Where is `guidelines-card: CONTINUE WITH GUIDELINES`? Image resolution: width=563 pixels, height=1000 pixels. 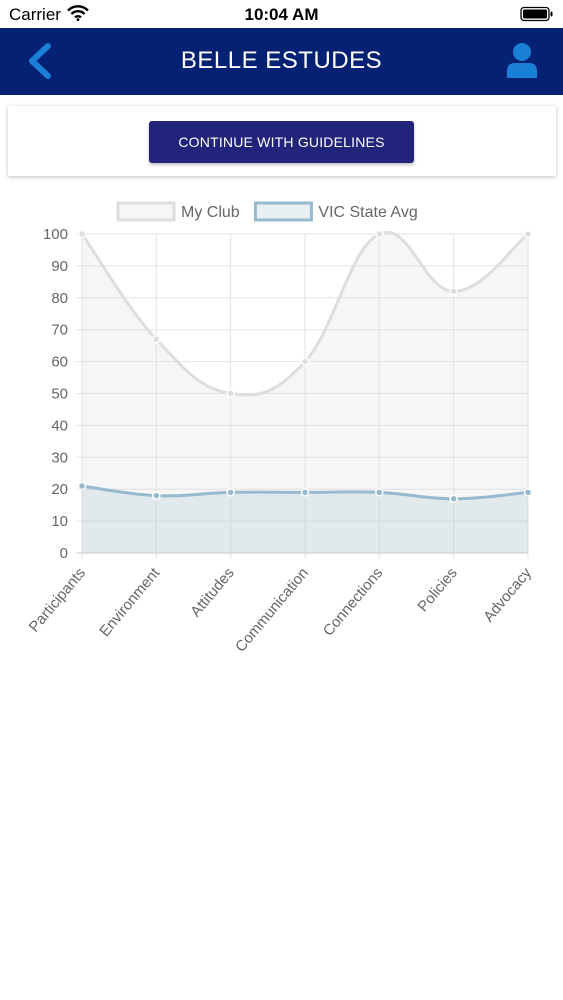
guidelines-card: CONTINUE WITH GUIDELINES is located at coordinates (282, 141).